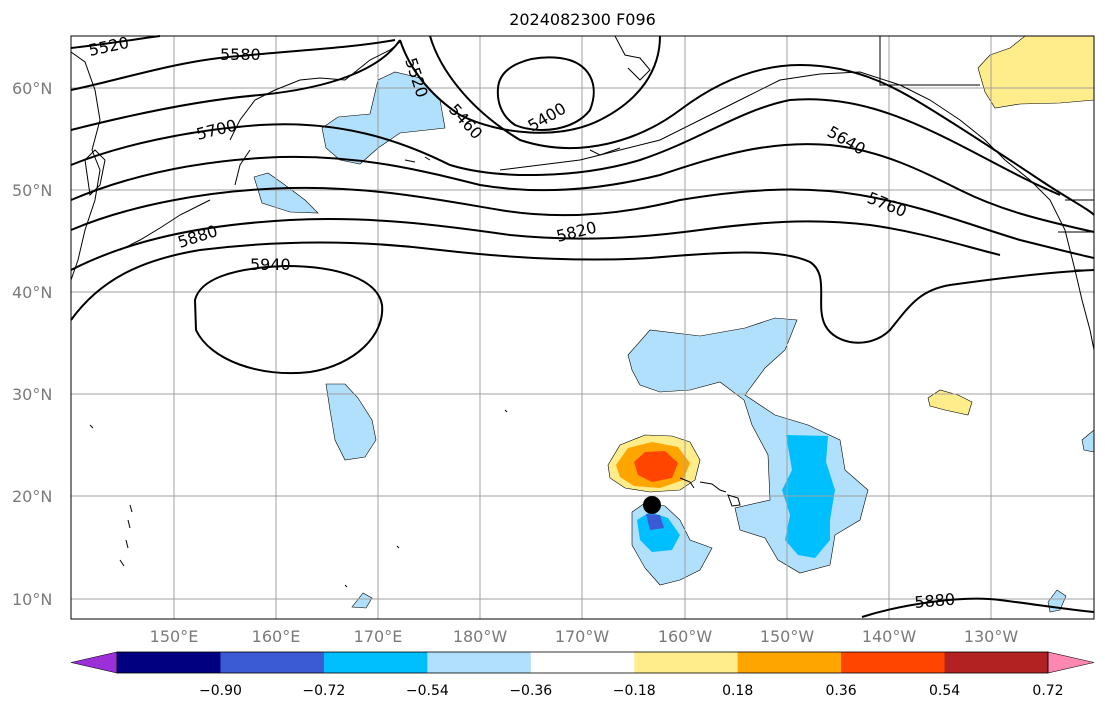  What do you see at coordinates (1071, 662) in the screenshot?
I see `colorbar-extend-high` at bounding box center [1071, 662].